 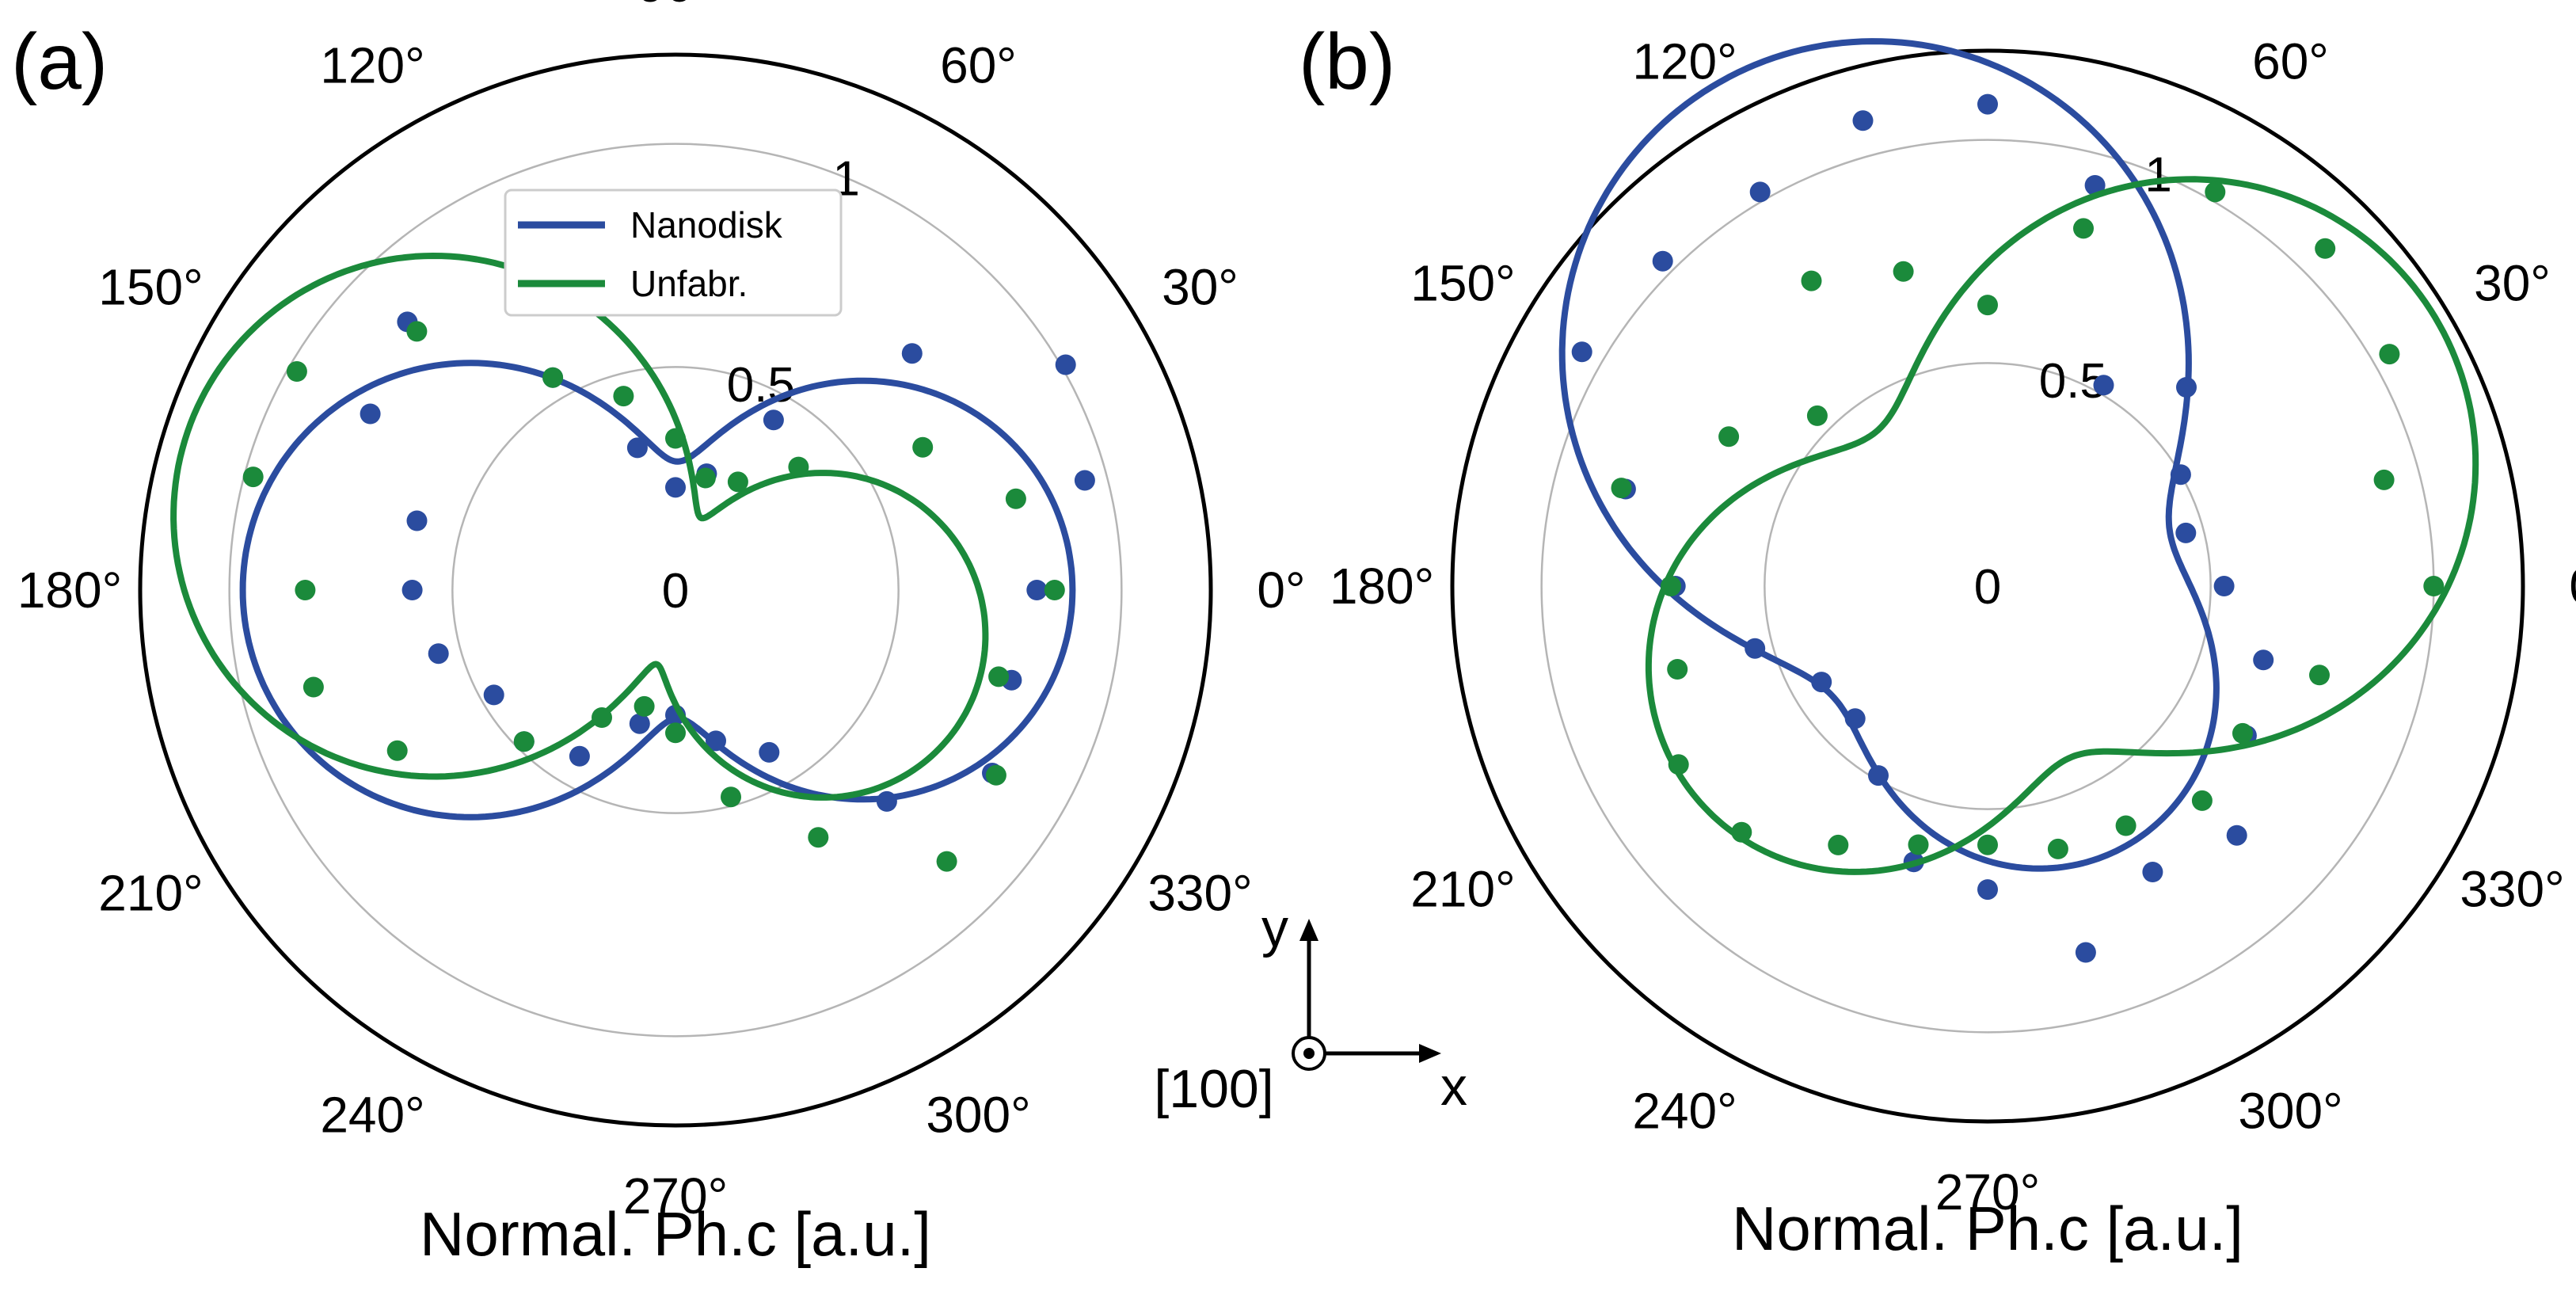 I want to click on axes-inset: y x [100], so click(x=1310, y=1008).